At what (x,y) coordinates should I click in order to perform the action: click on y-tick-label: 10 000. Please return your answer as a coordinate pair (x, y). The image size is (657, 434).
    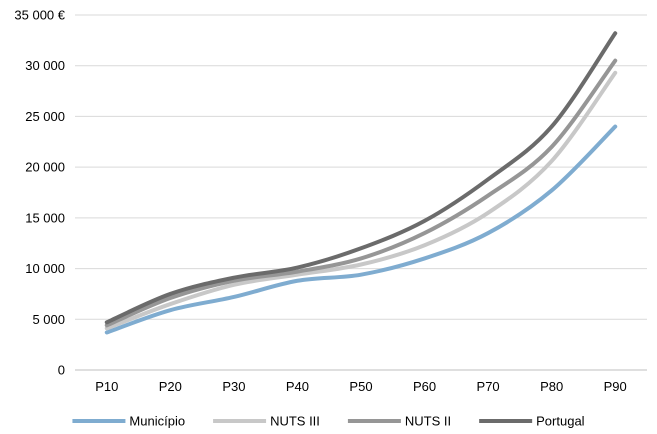
    Looking at the image, I should click on (45, 268).